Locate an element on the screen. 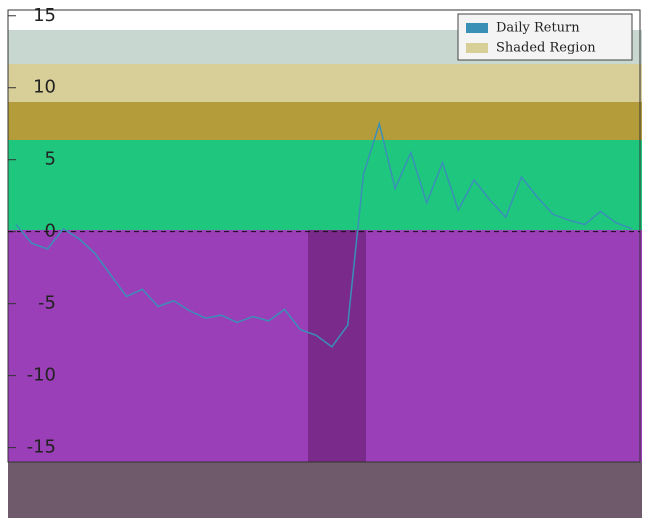  y-tick-label: 15 is located at coordinates (44, 15).